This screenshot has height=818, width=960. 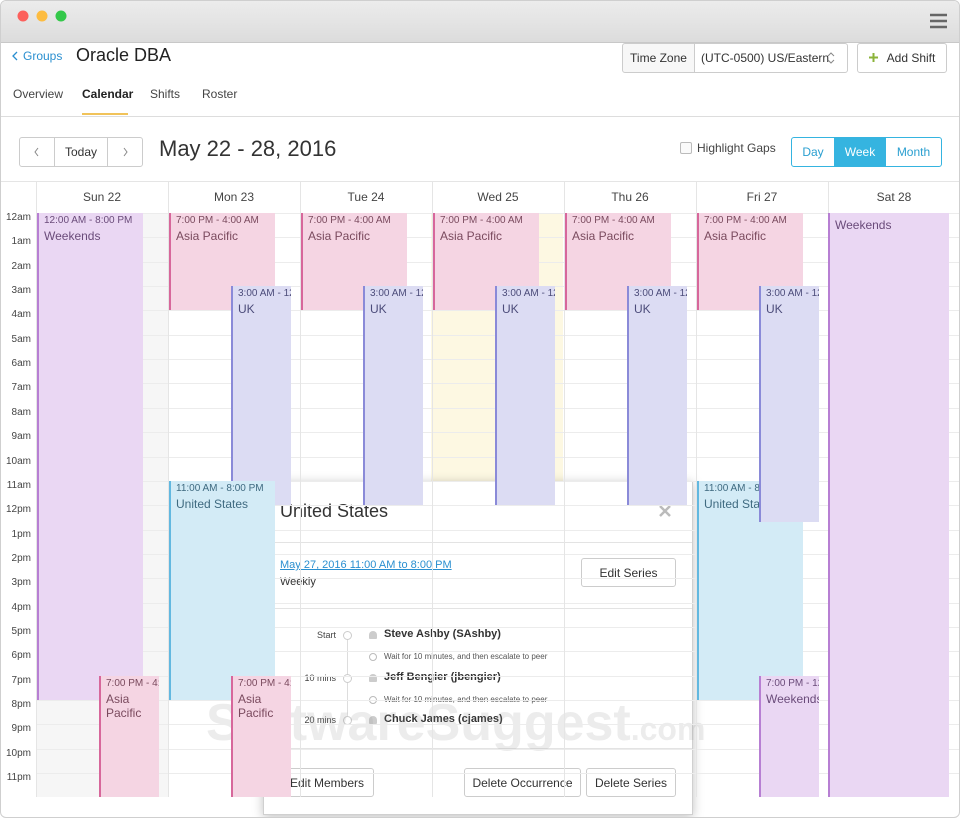 What do you see at coordinates (105, 114) in the screenshot?
I see `active-tab-indicator` at bounding box center [105, 114].